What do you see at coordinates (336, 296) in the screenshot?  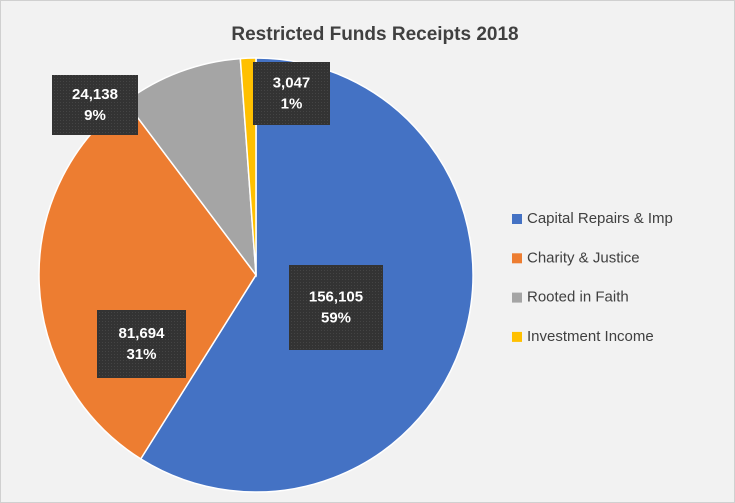 I see `data-label: 156,105` at bounding box center [336, 296].